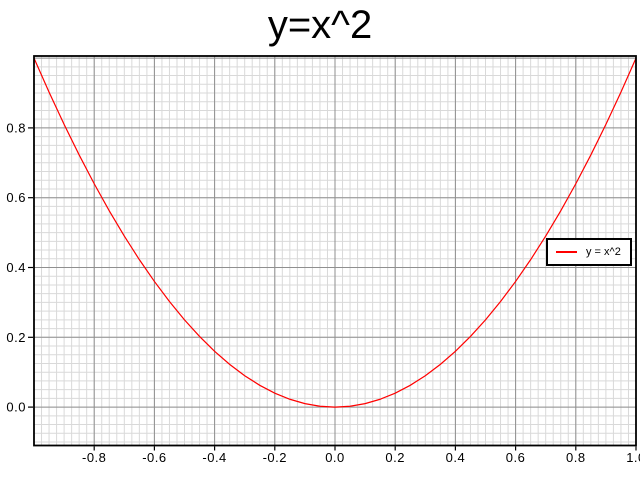  I want to click on x-tick-label: 0.6, so click(516, 457).